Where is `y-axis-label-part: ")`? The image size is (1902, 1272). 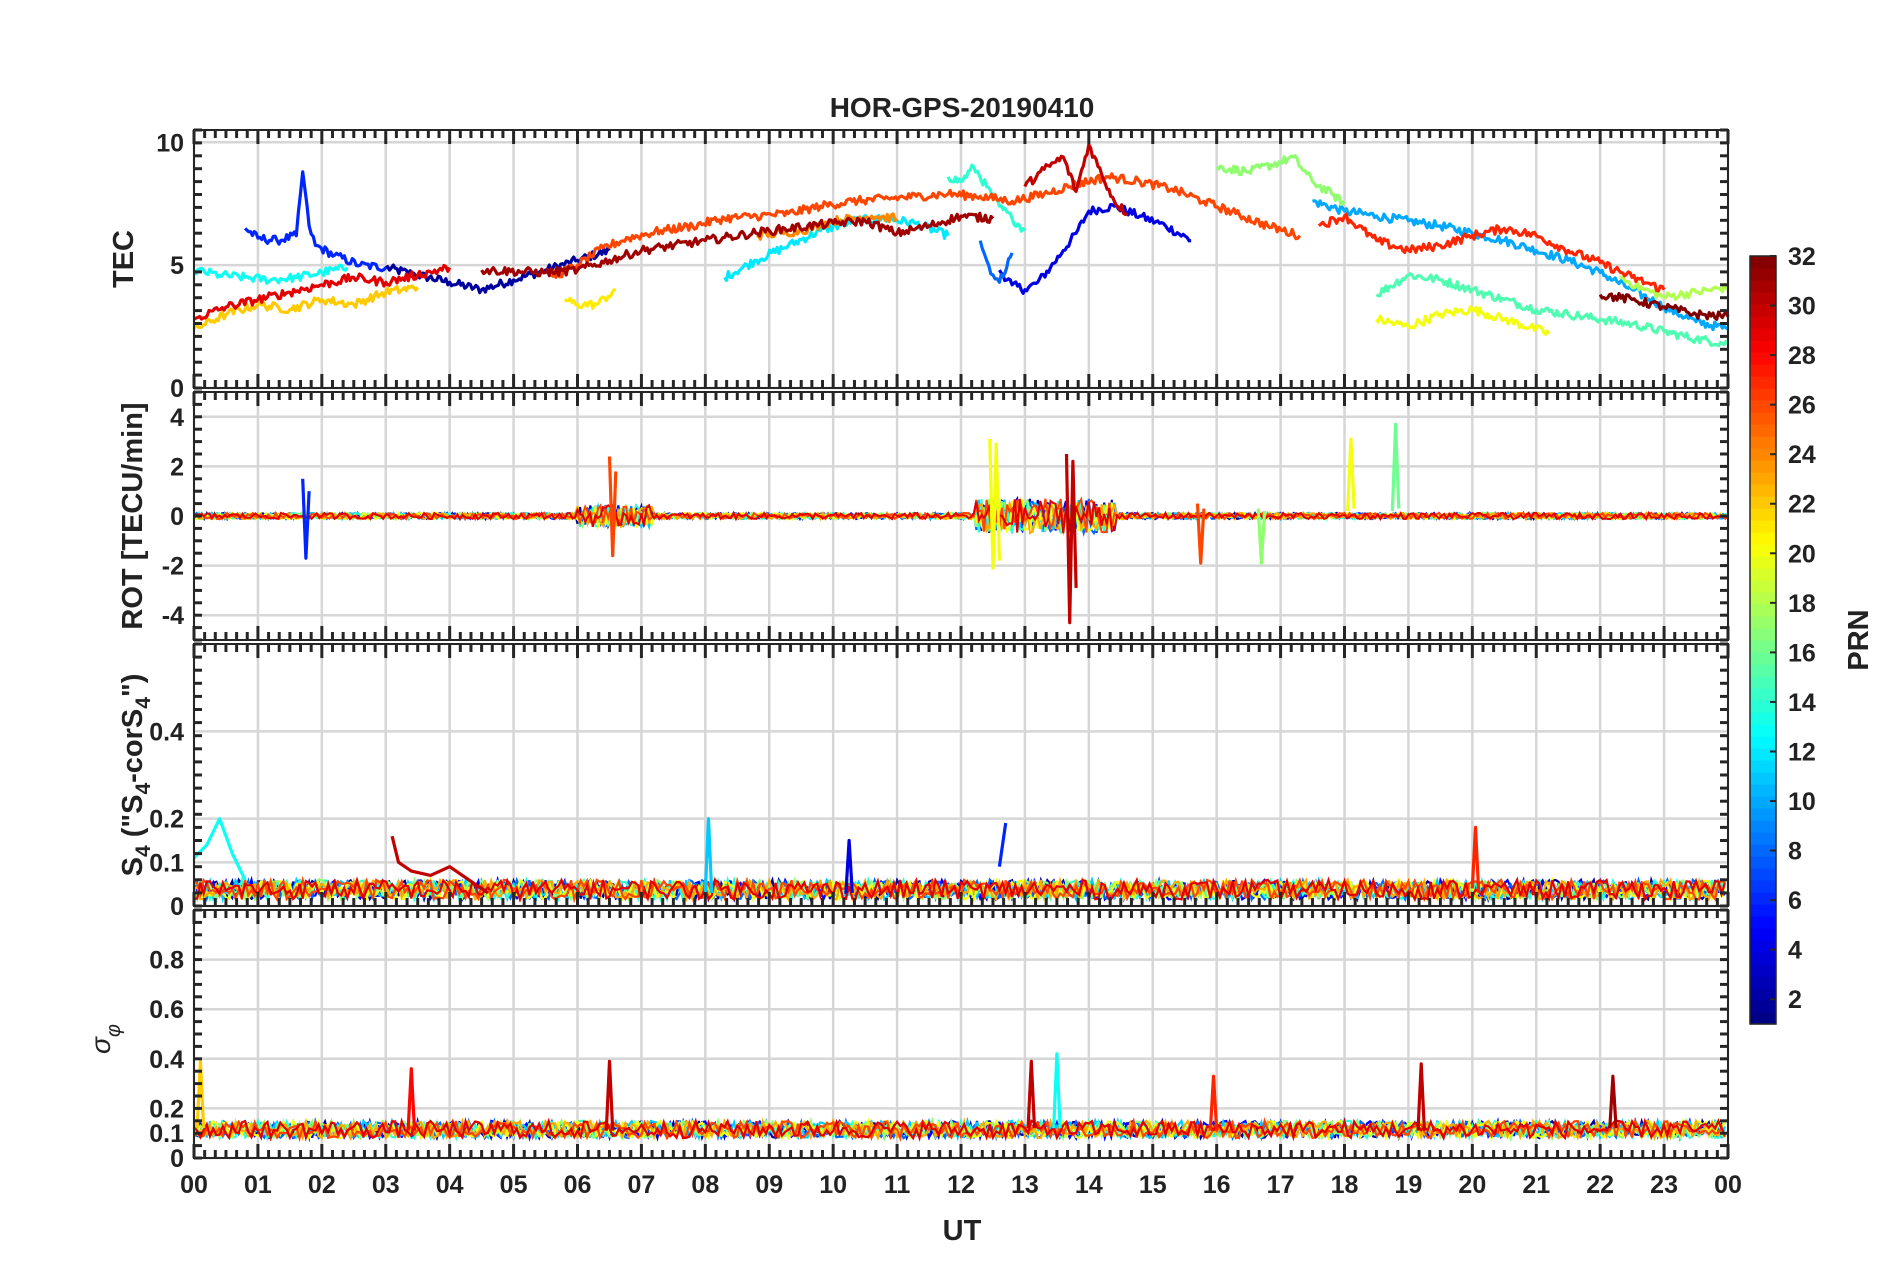
y-axis-label-part: ") is located at coordinates (133, 685).